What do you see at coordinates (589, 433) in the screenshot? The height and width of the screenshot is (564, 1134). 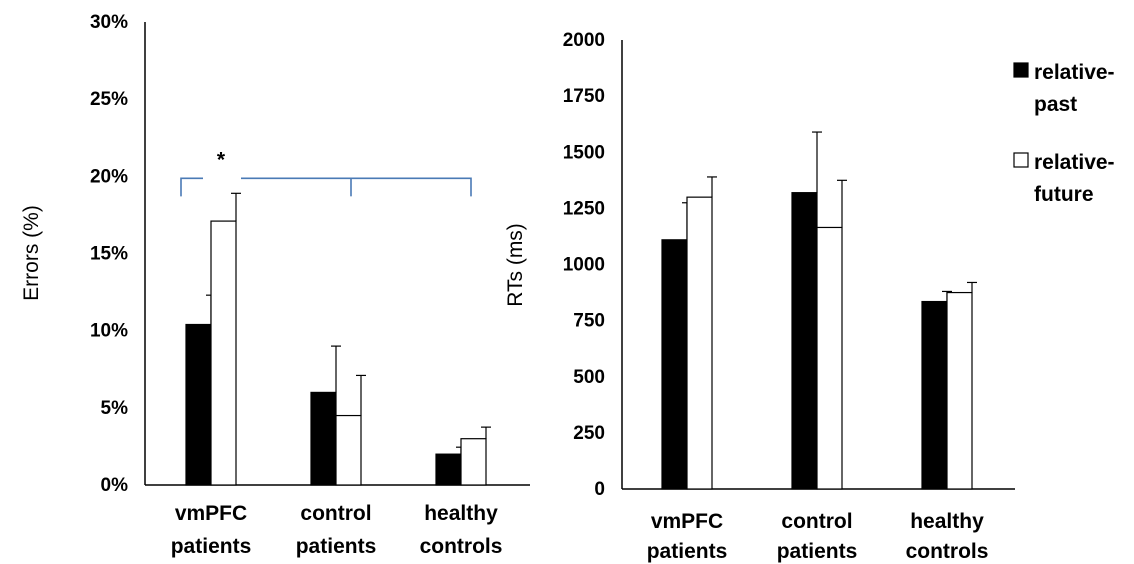 I see `y-tick-label: 250` at bounding box center [589, 433].